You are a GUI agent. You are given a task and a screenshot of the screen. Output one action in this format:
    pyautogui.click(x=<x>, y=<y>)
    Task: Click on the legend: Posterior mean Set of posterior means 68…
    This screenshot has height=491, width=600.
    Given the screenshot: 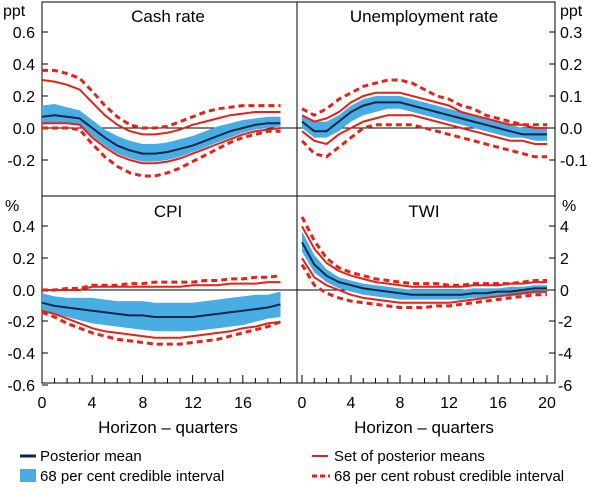 What is the action you would take?
    pyautogui.click(x=292, y=466)
    